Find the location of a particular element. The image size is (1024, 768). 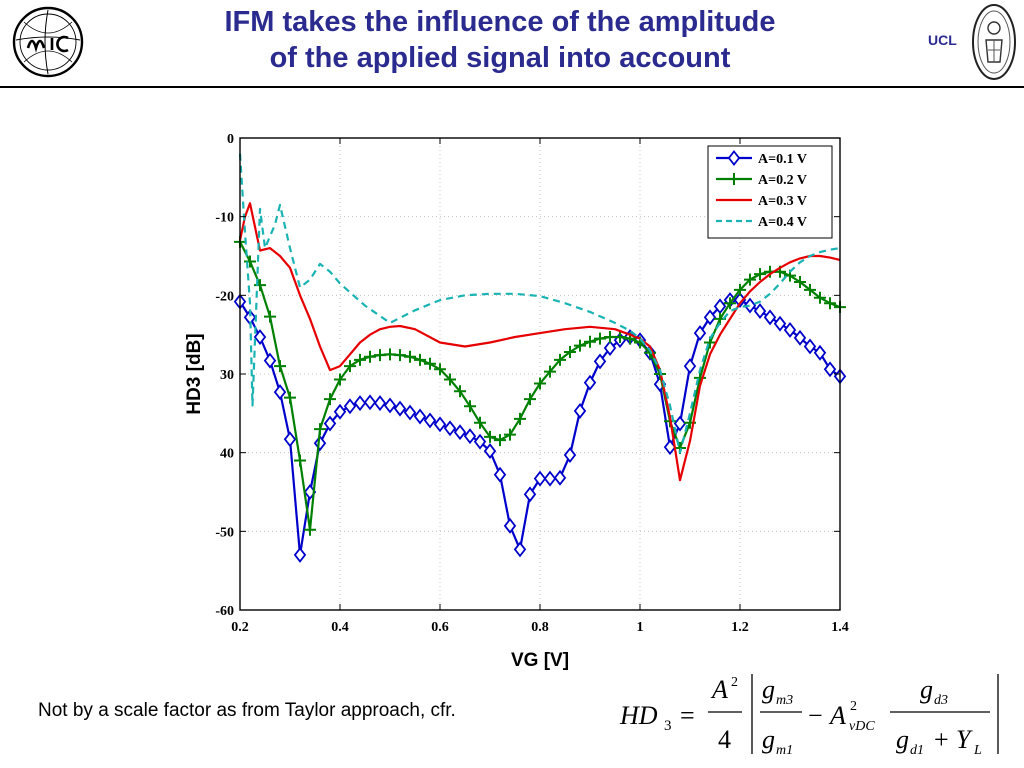

formula-lhs-sub: 3 is located at coordinates (668, 726).